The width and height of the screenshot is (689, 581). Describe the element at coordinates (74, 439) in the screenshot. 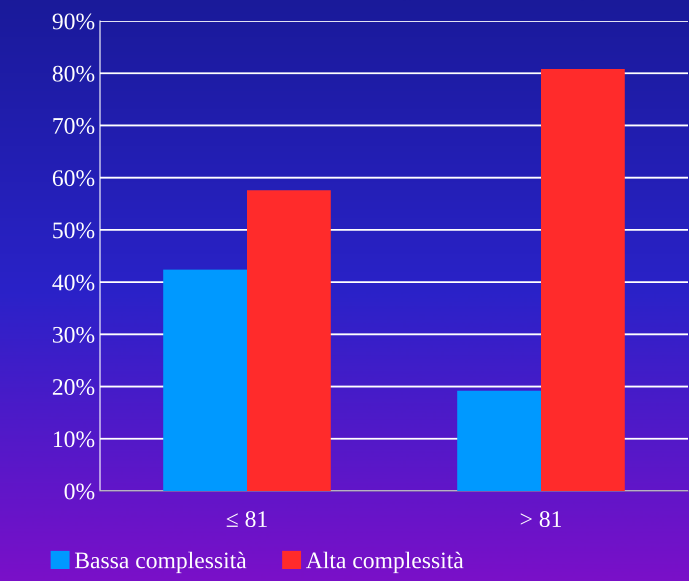

I see `y-tick-label: 10%` at that location.